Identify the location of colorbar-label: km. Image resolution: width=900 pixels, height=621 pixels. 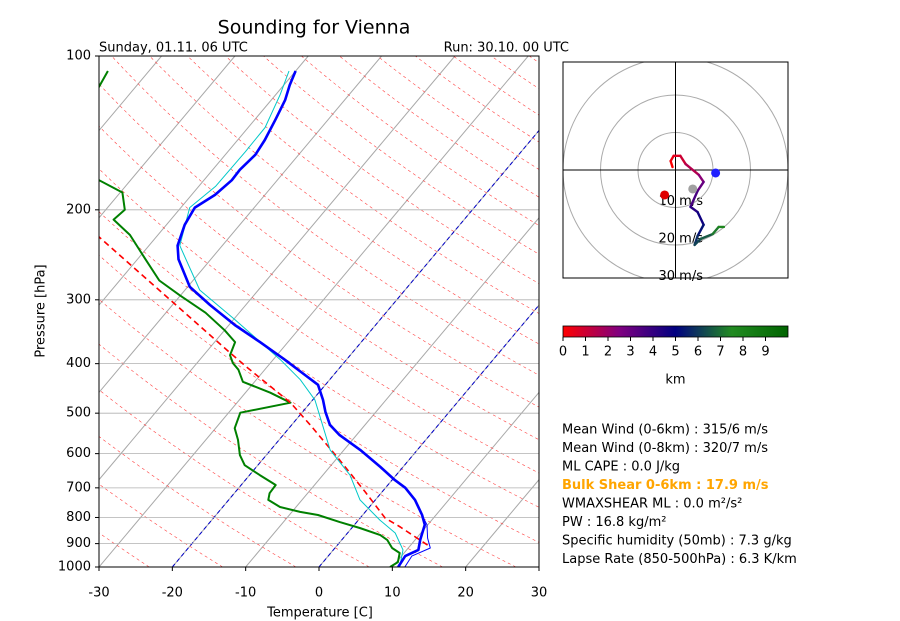
(675, 380).